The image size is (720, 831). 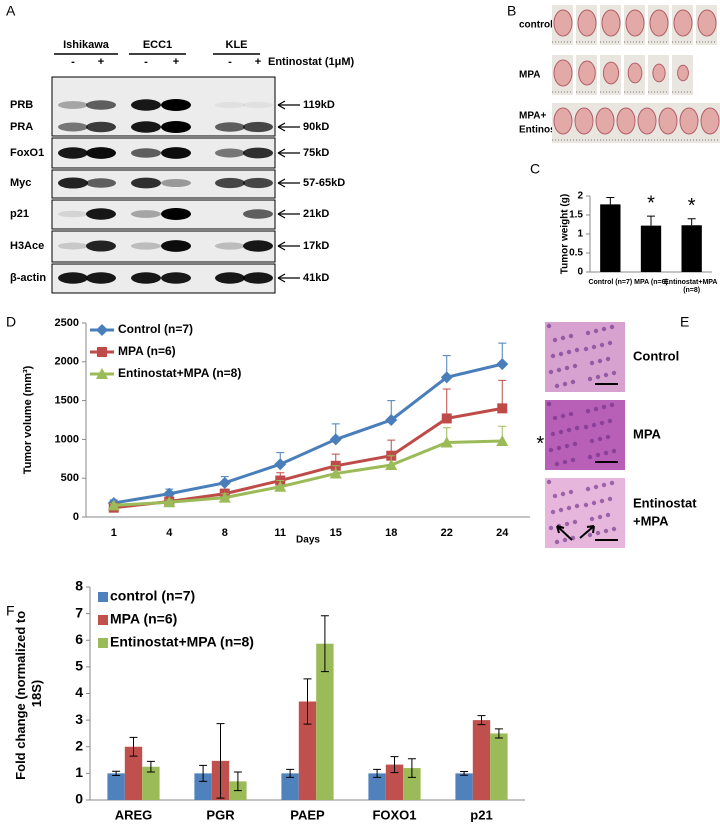 I want to click on protein-label: Myc, so click(x=20, y=183).